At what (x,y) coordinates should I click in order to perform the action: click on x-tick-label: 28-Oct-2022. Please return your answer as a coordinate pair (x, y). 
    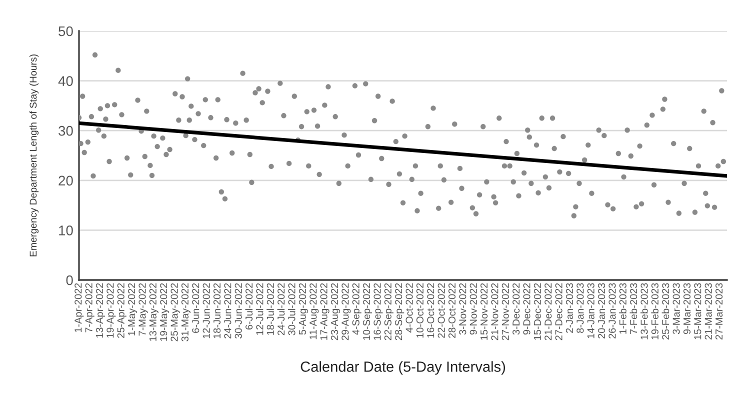
    Looking at the image, I should click on (452, 310).